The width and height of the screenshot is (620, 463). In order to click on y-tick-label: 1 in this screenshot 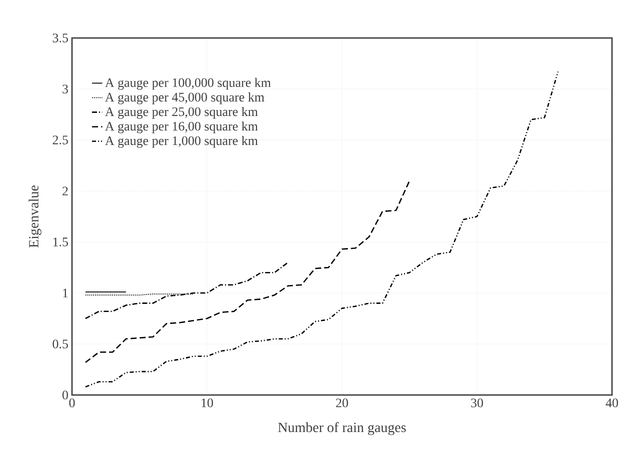, I will do `click(65, 293)`.